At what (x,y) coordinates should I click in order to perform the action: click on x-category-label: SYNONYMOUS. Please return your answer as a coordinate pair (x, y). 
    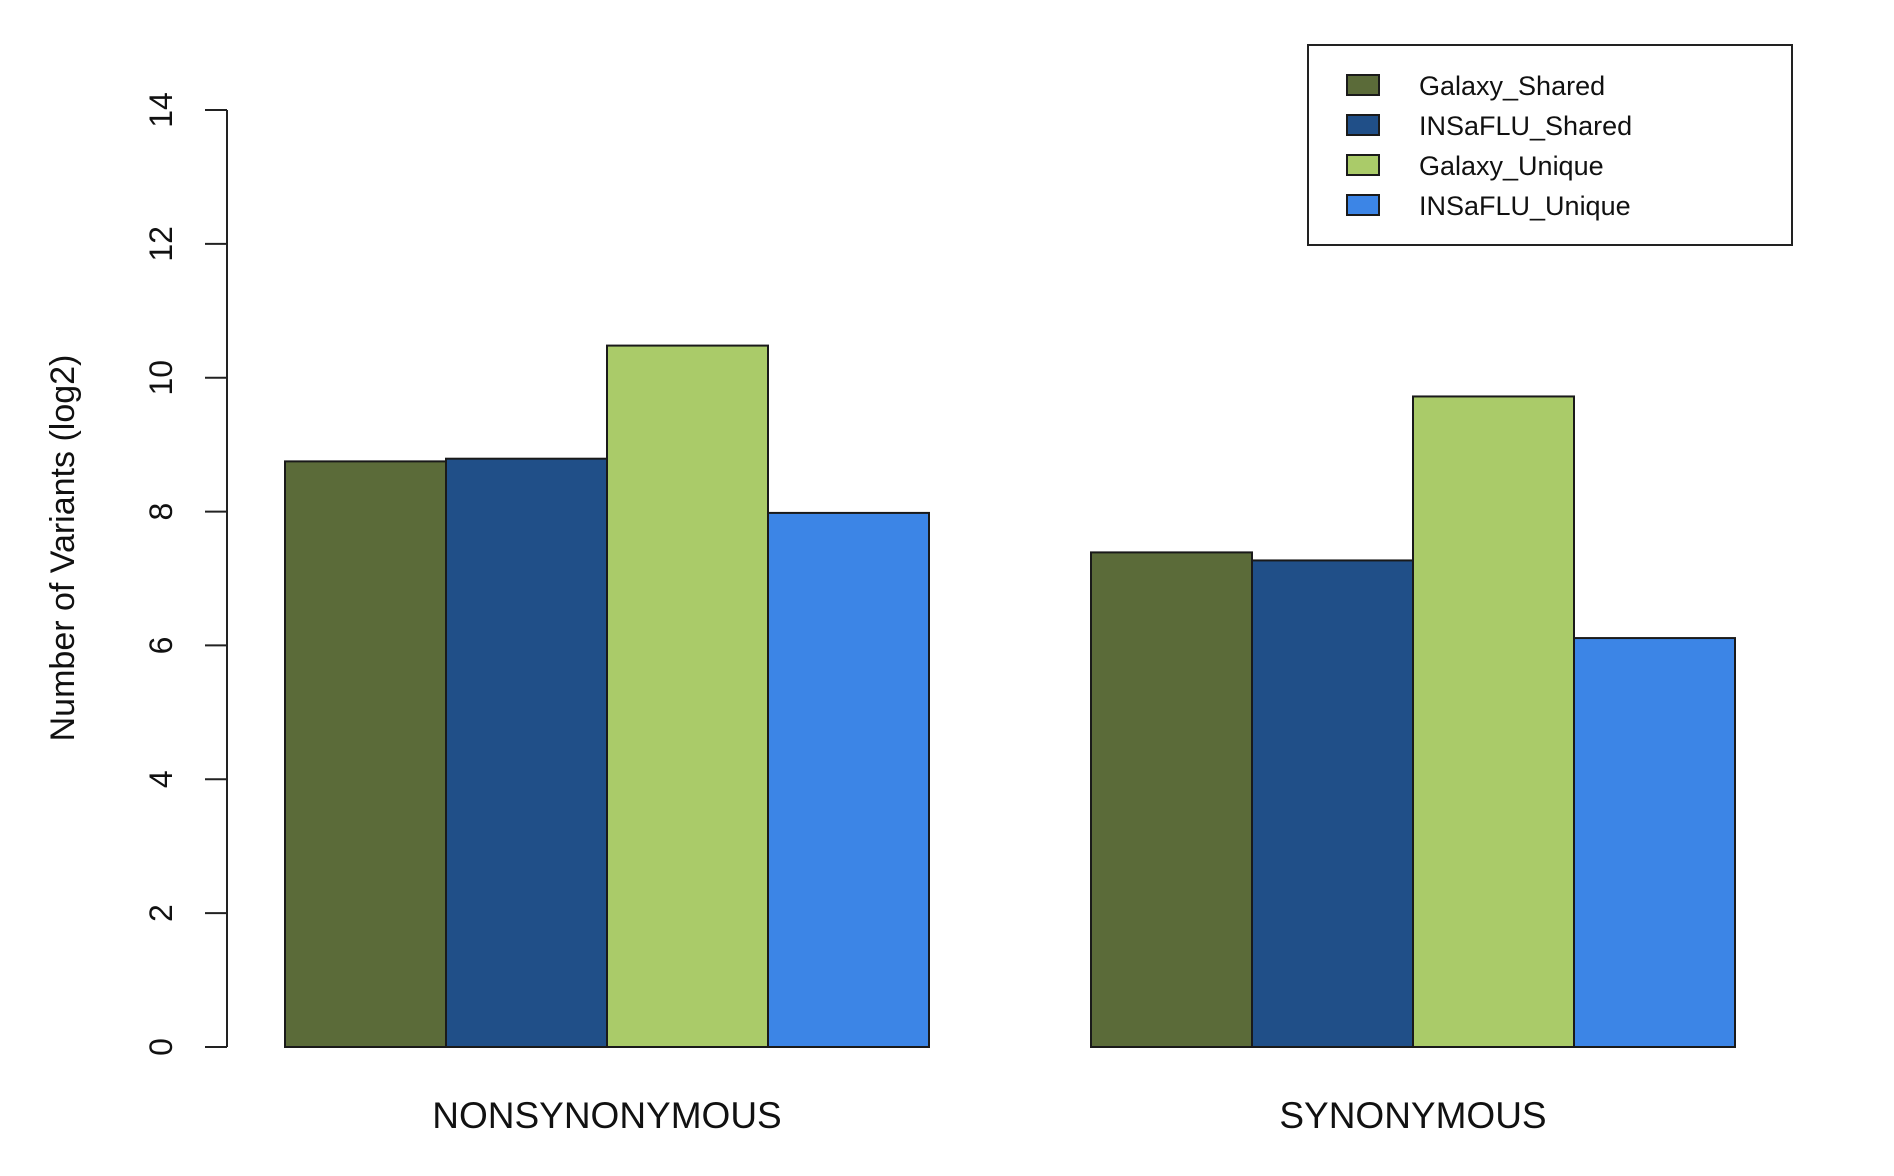
    Looking at the image, I should click on (1412, 1115).